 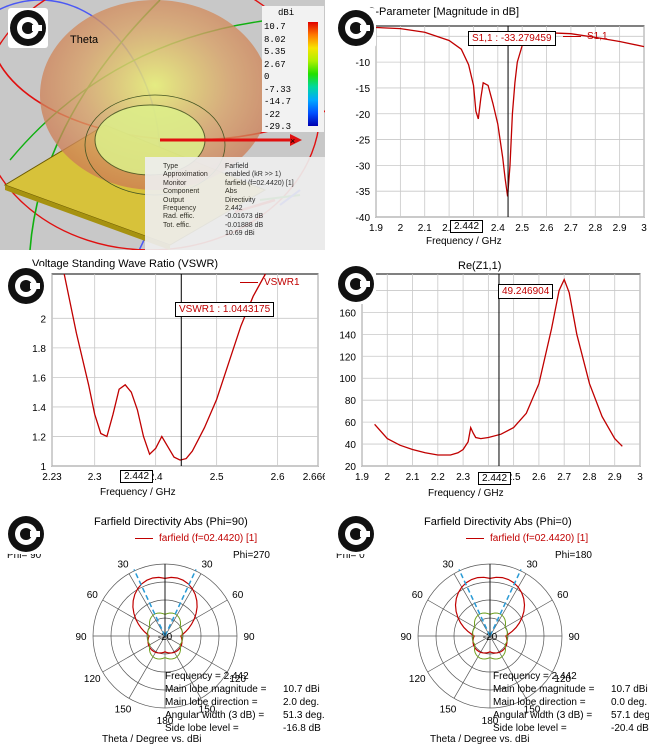 What do you see at coordinates (234, 209) in the screenshot?
I see `info-value: 2.442` at bounding box center [234, 209].